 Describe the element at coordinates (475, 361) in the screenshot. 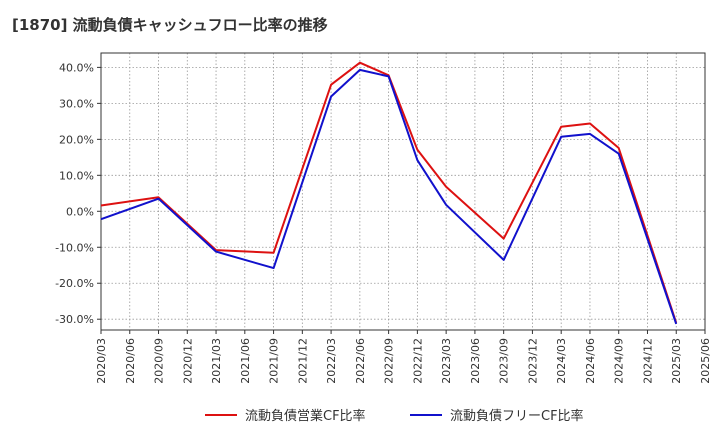

I see `x-tick-label: 2023/06` at that location.